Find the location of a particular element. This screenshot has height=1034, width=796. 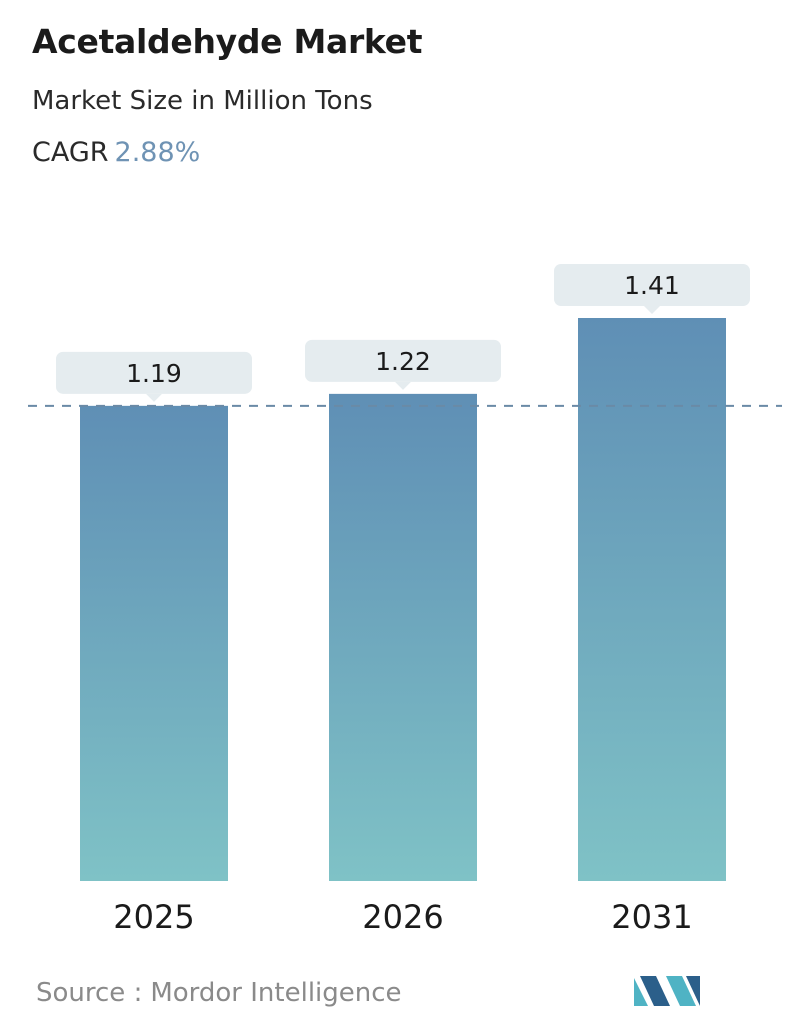

value-label-text: 1.22 is located at coordinates (403, 361).